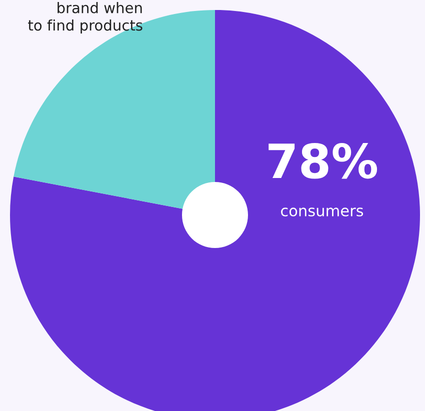 This screenshot has height=411, width=425. What do you see at coordinates (322, 212) in the screenshot?
I see `text: consumers` at bounding box center [322, 212].